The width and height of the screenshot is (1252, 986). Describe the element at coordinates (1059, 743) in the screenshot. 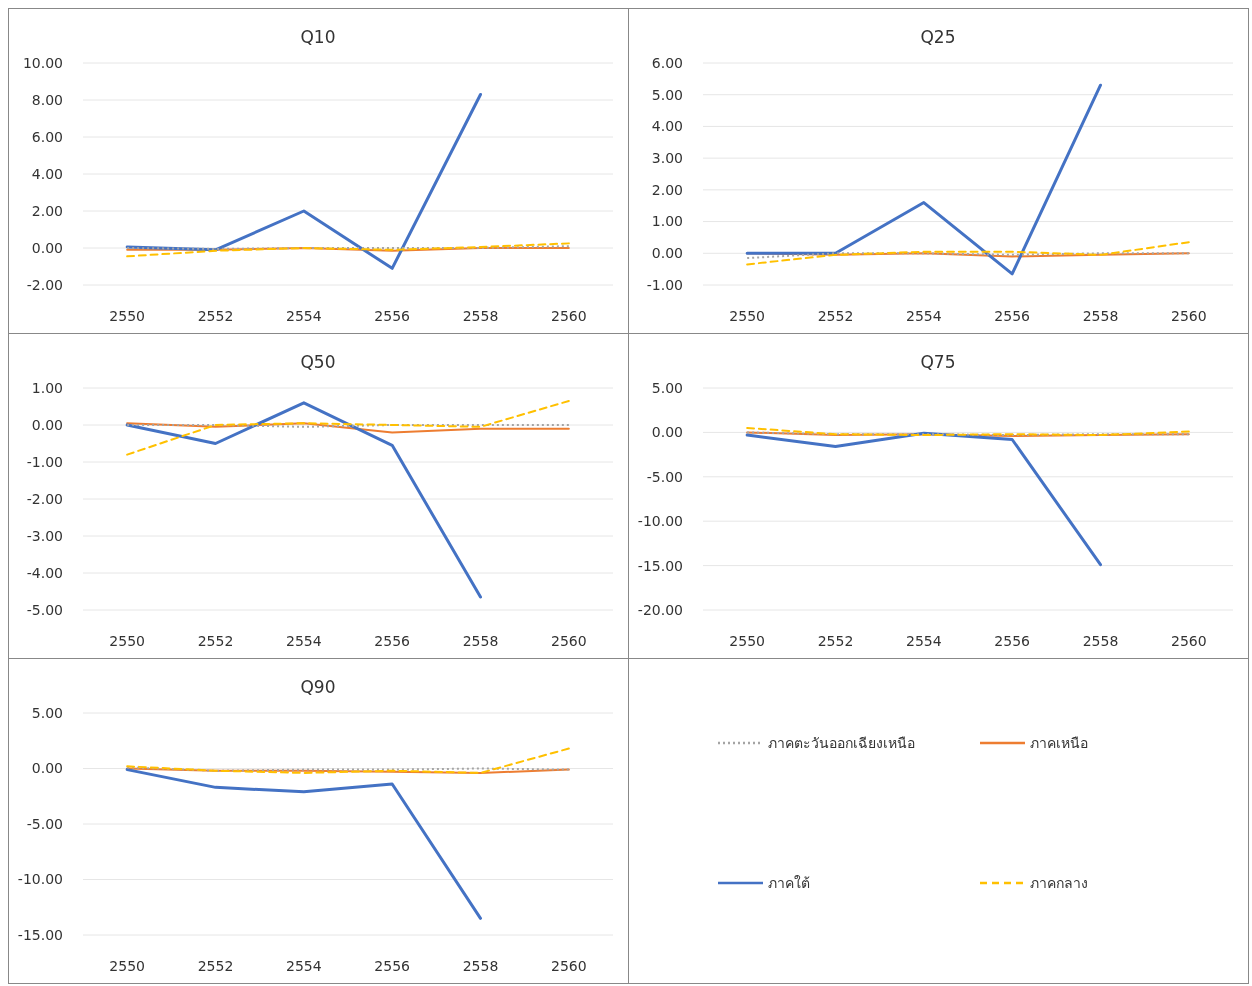

I see `legend-label: ภาคเหนือ` at that location.